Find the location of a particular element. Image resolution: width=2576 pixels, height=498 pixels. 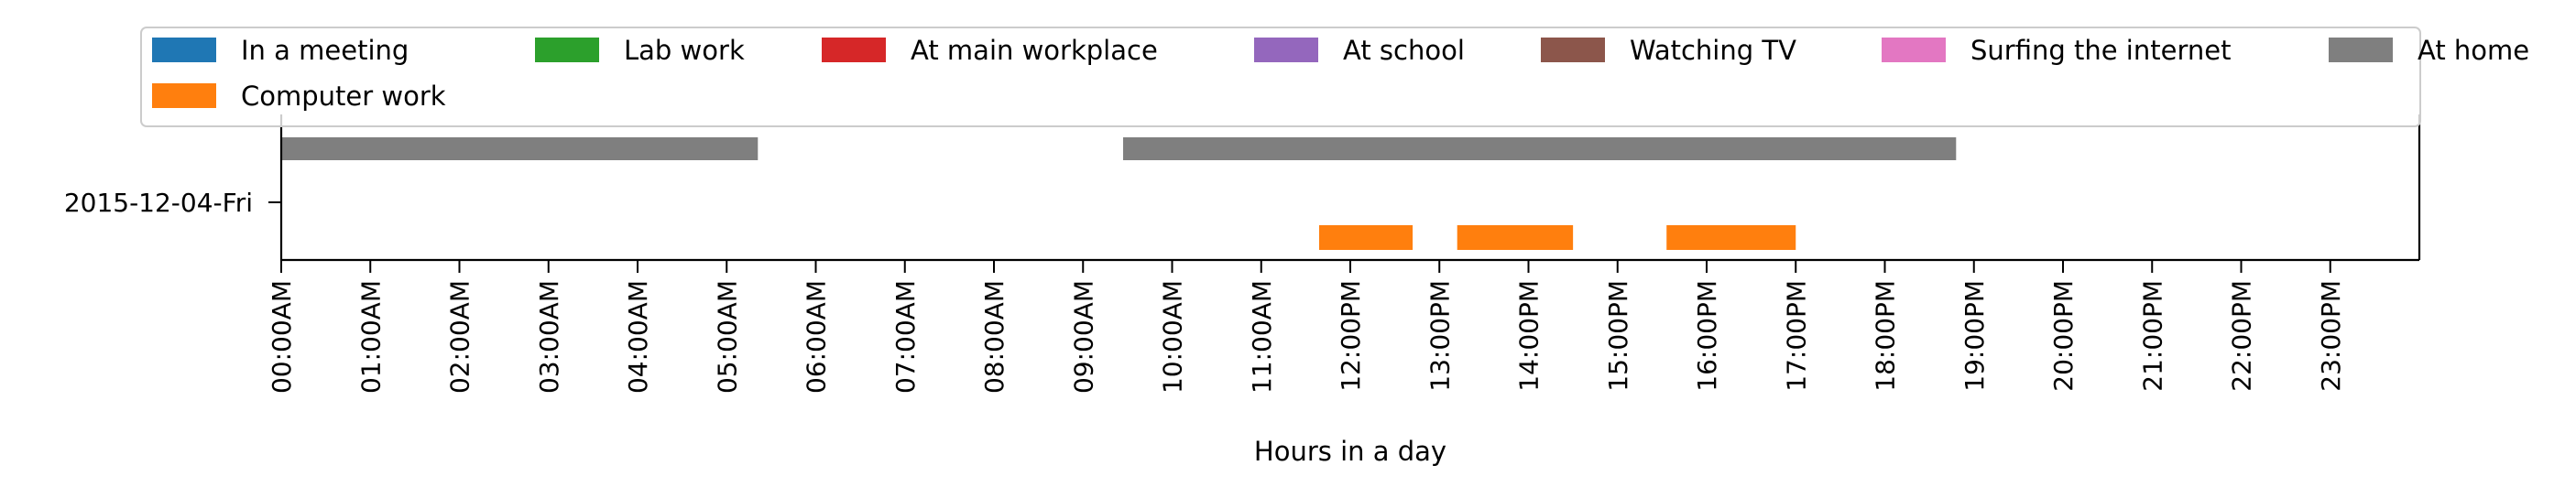

x-tick-label: 07:00AM is located at coordinates (906, 337).